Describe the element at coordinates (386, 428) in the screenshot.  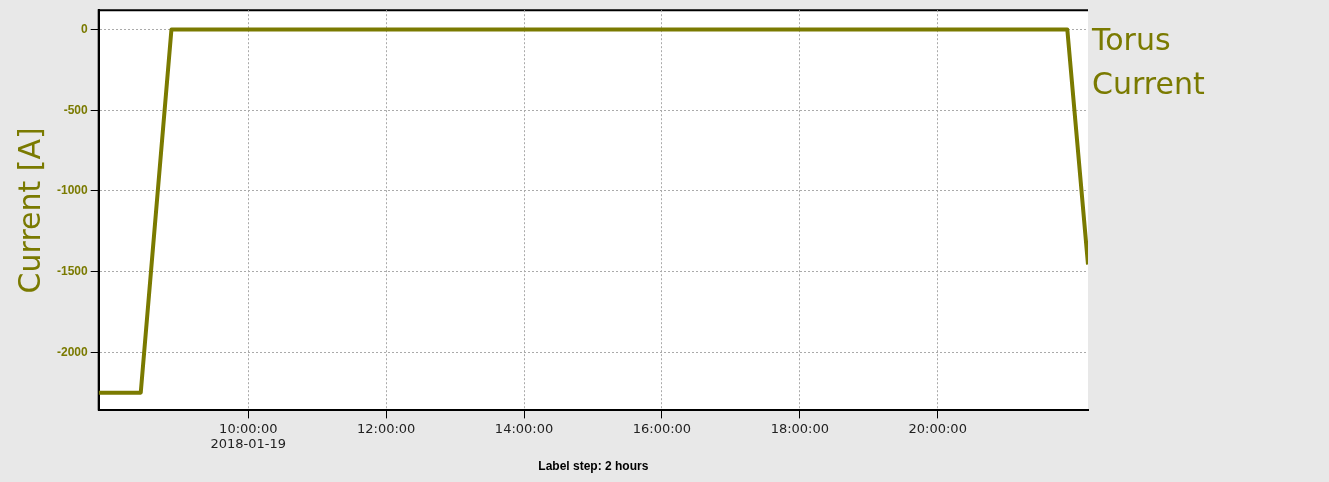
I see `x-tick-label: 12:00:00` at that location.